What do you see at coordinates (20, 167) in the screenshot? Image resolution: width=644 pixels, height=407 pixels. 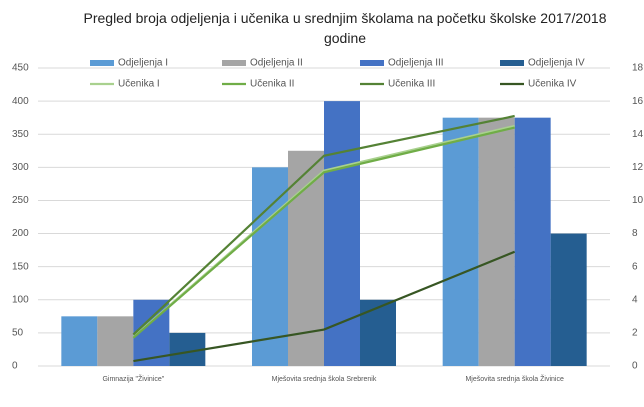 I see `y-tick-label: 300` at bounding box center [20, 167].